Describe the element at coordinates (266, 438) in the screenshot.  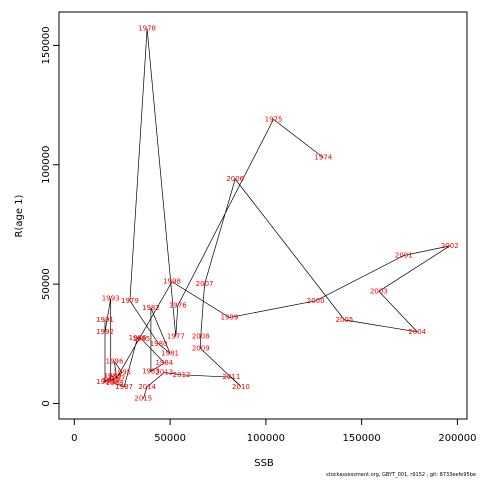
I see `x-tick-label: 100000` at that location.